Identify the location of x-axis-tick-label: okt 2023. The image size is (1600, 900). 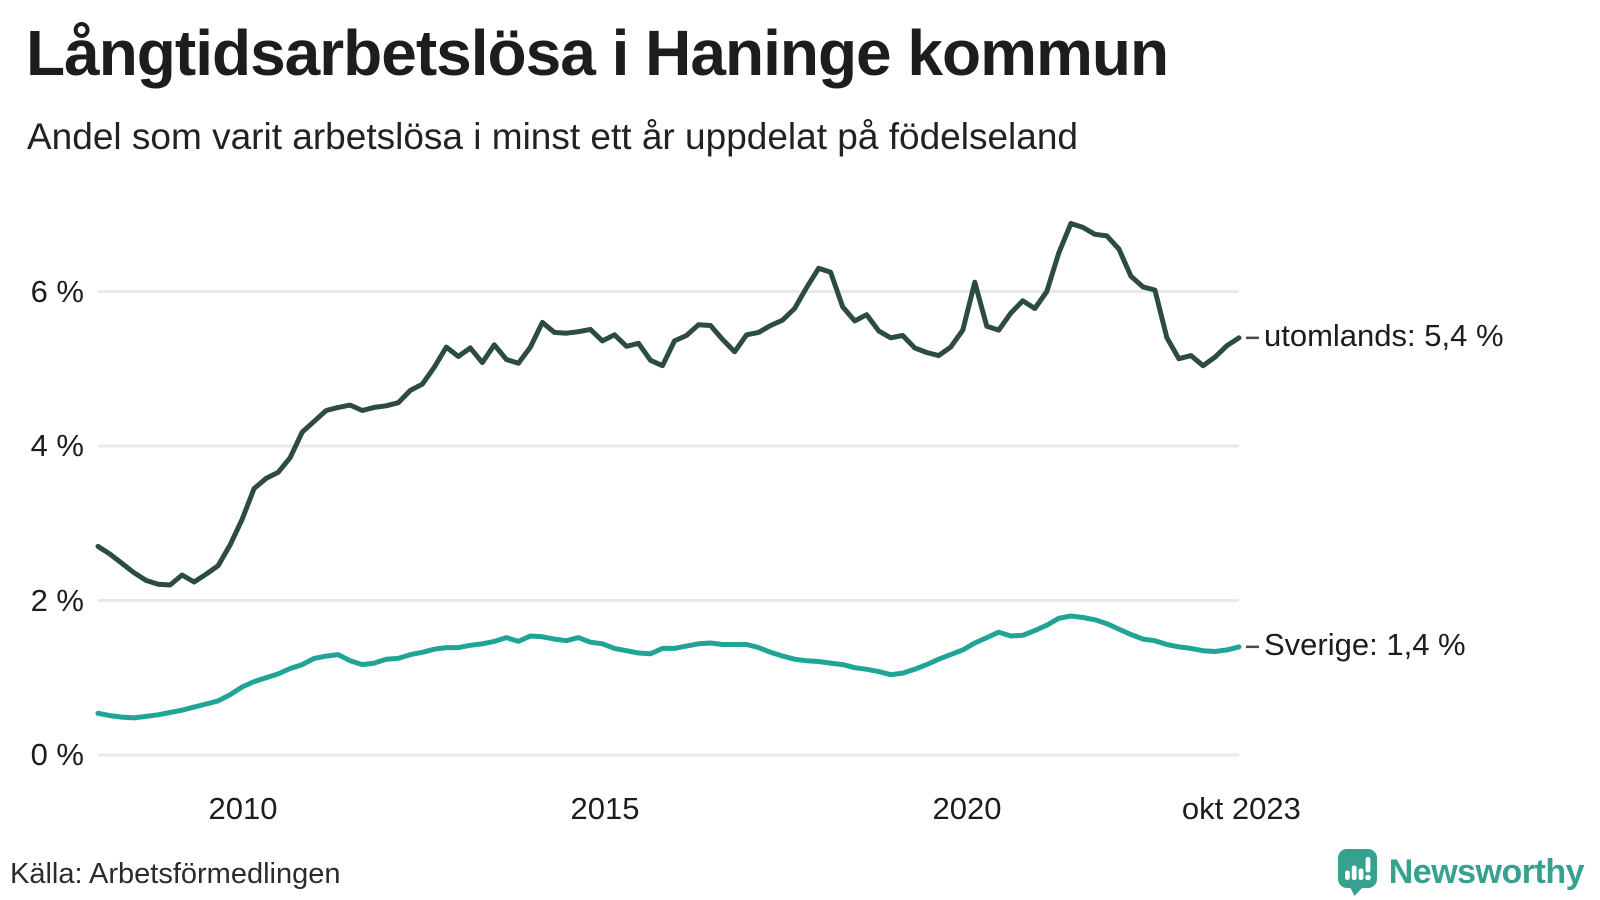
(1241, 808).